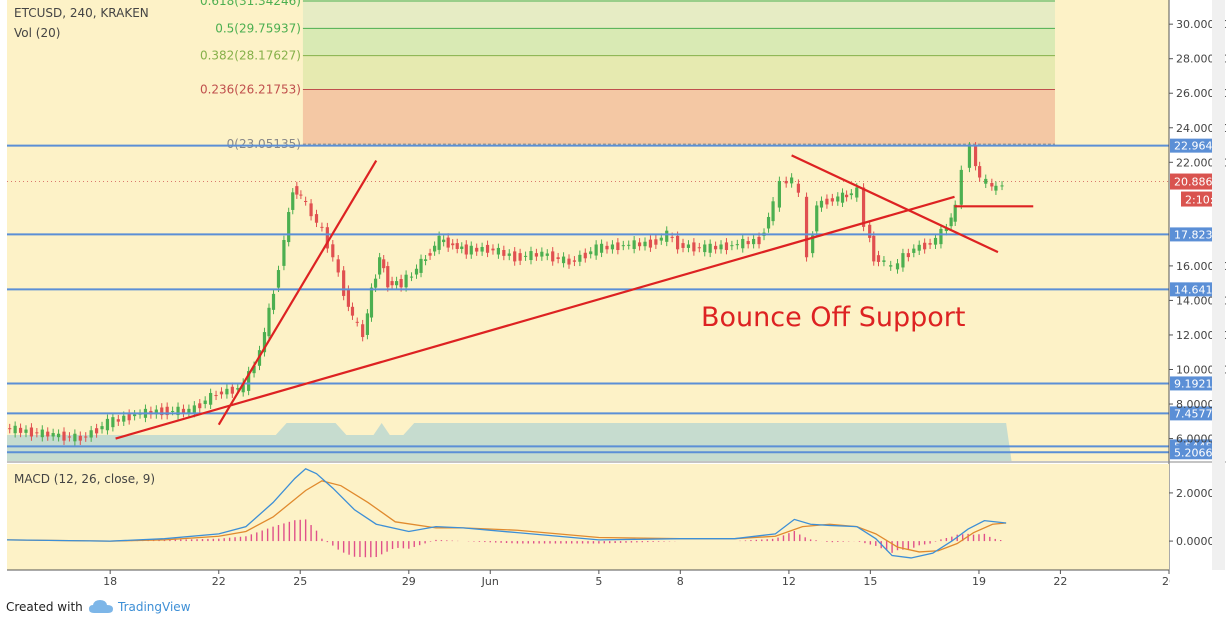 Image resolution: width=1226 pixels, height=624 pixels. What do you see at coordinates (154, 607) in the screenshot?
I see `tradingview-link: TradingView` at bounding box center [154, 607].